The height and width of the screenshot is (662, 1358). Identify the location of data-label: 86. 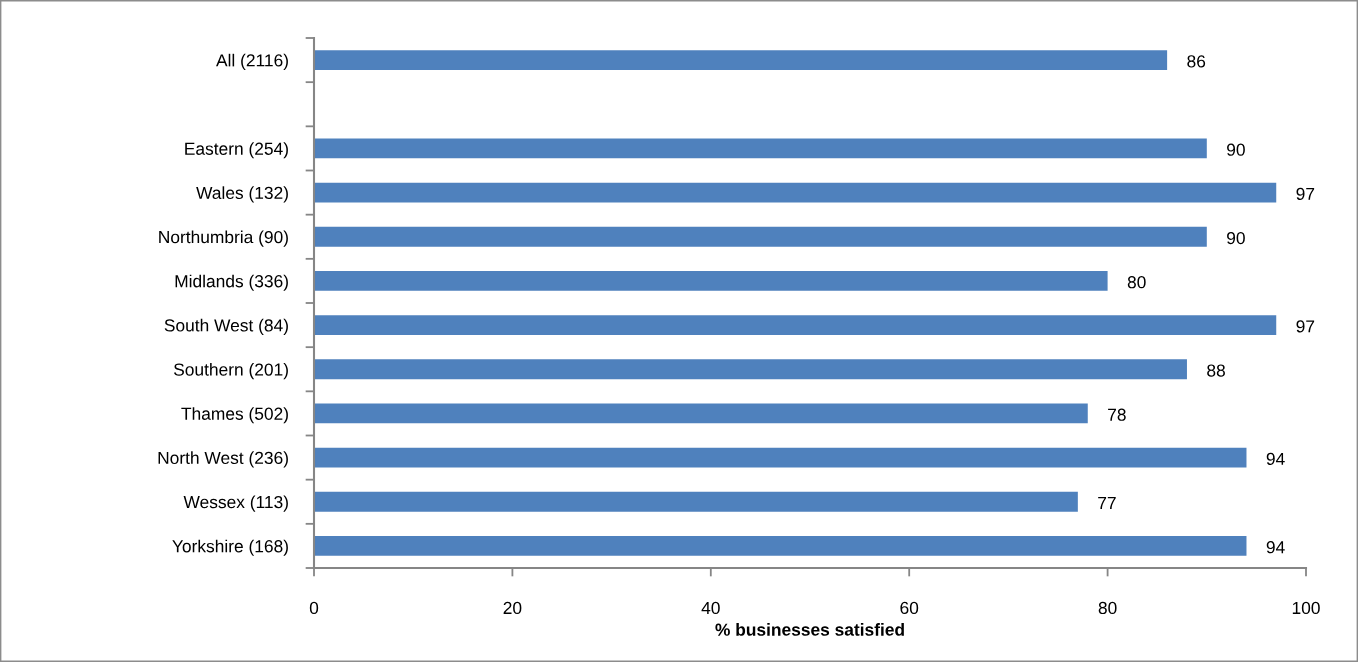
(1196, 61).